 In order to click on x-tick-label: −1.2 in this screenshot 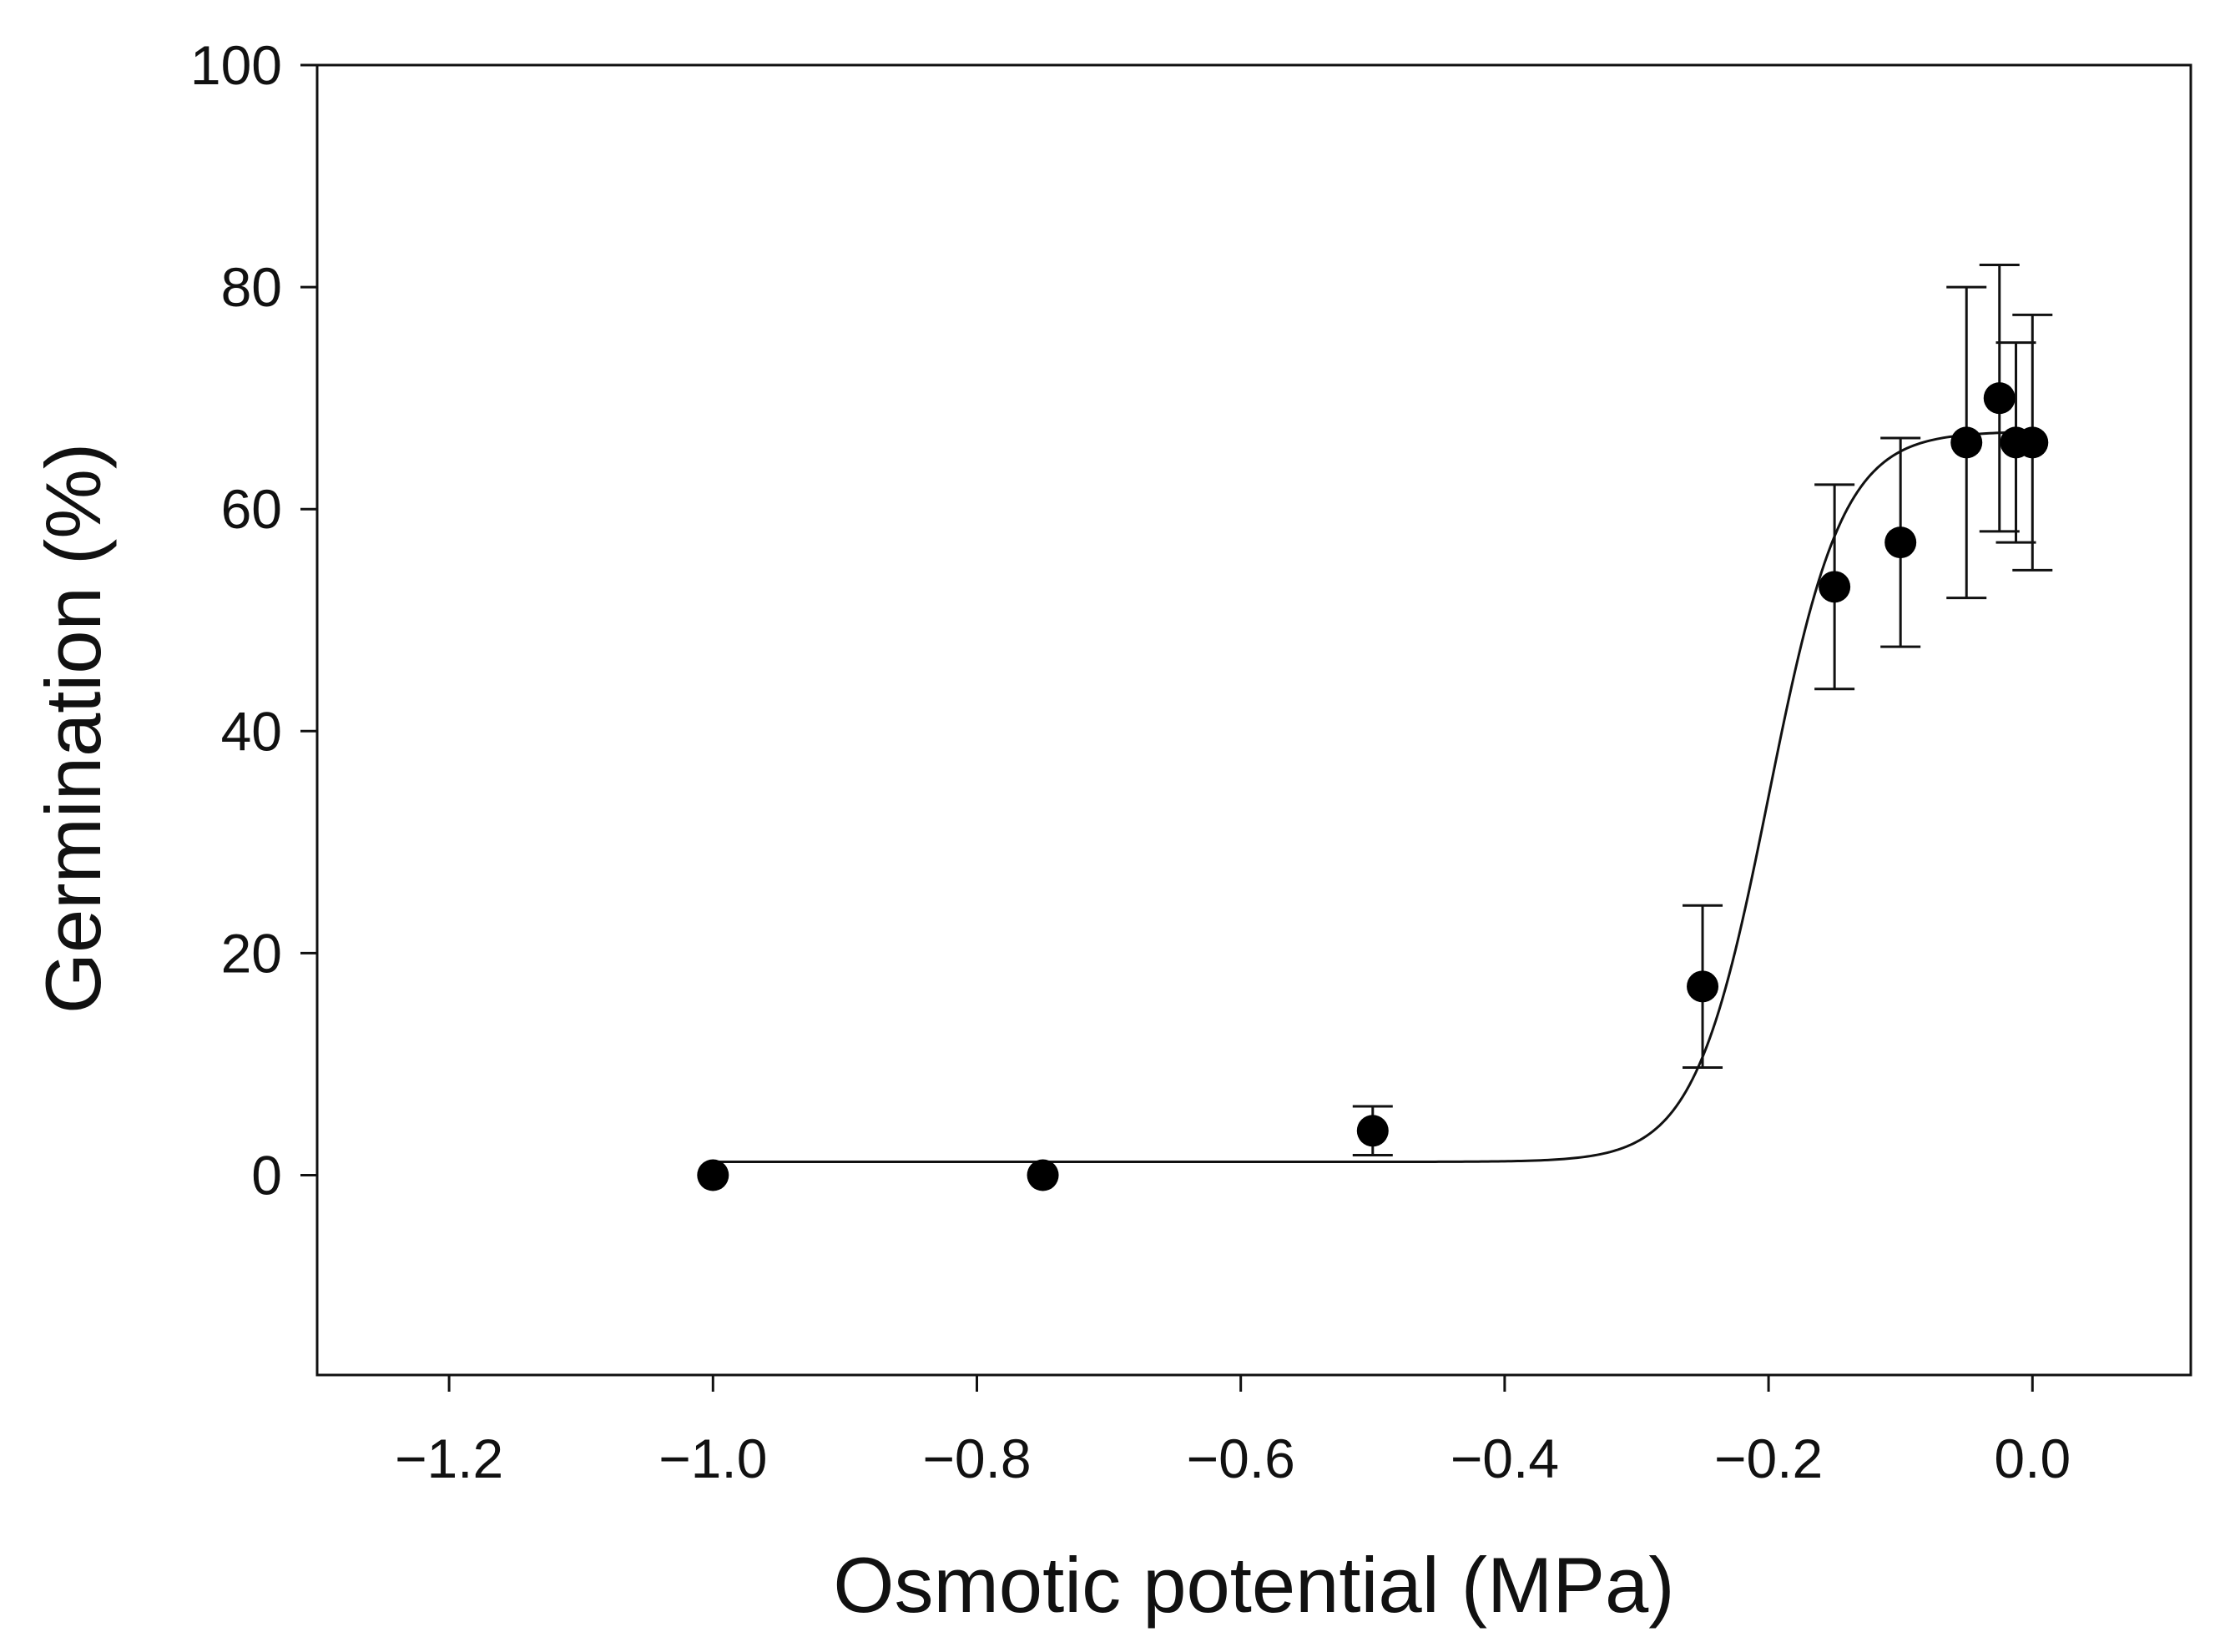, I will do `click(449, 1459)`.